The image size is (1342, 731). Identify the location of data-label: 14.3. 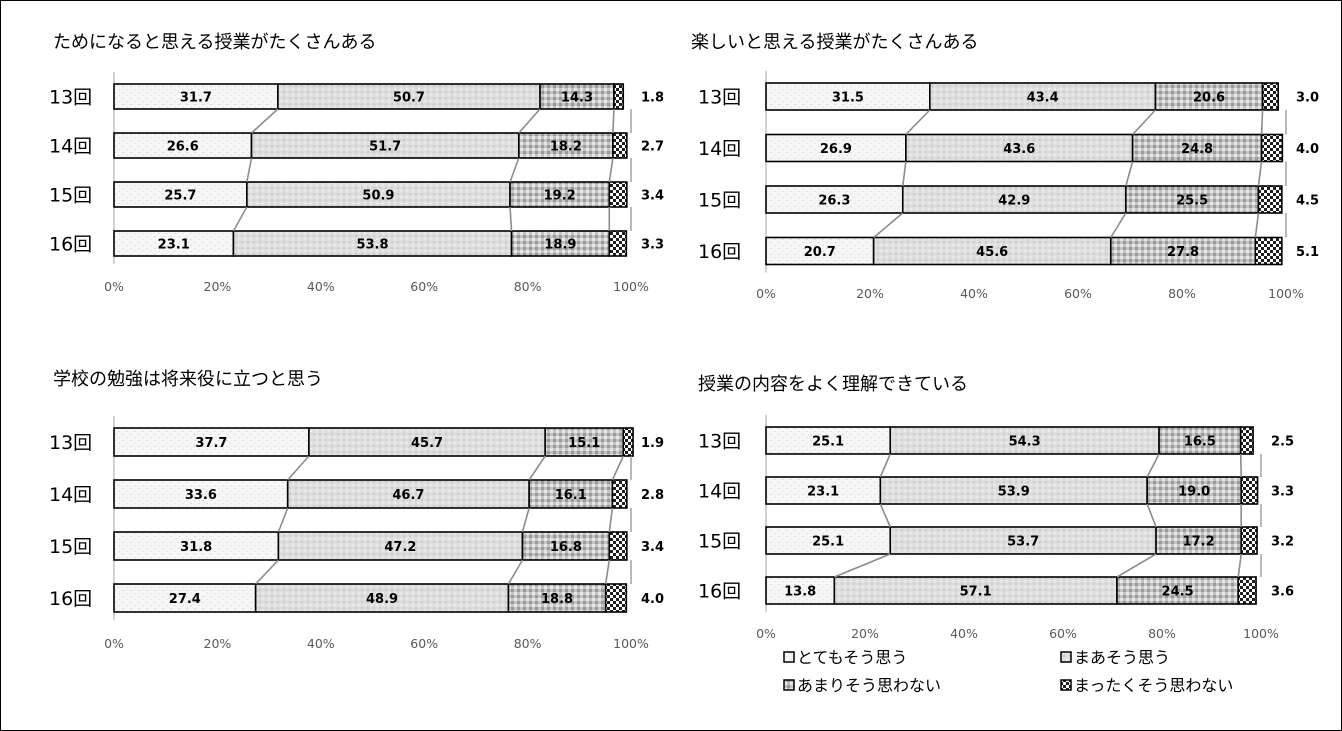
(577, 98).